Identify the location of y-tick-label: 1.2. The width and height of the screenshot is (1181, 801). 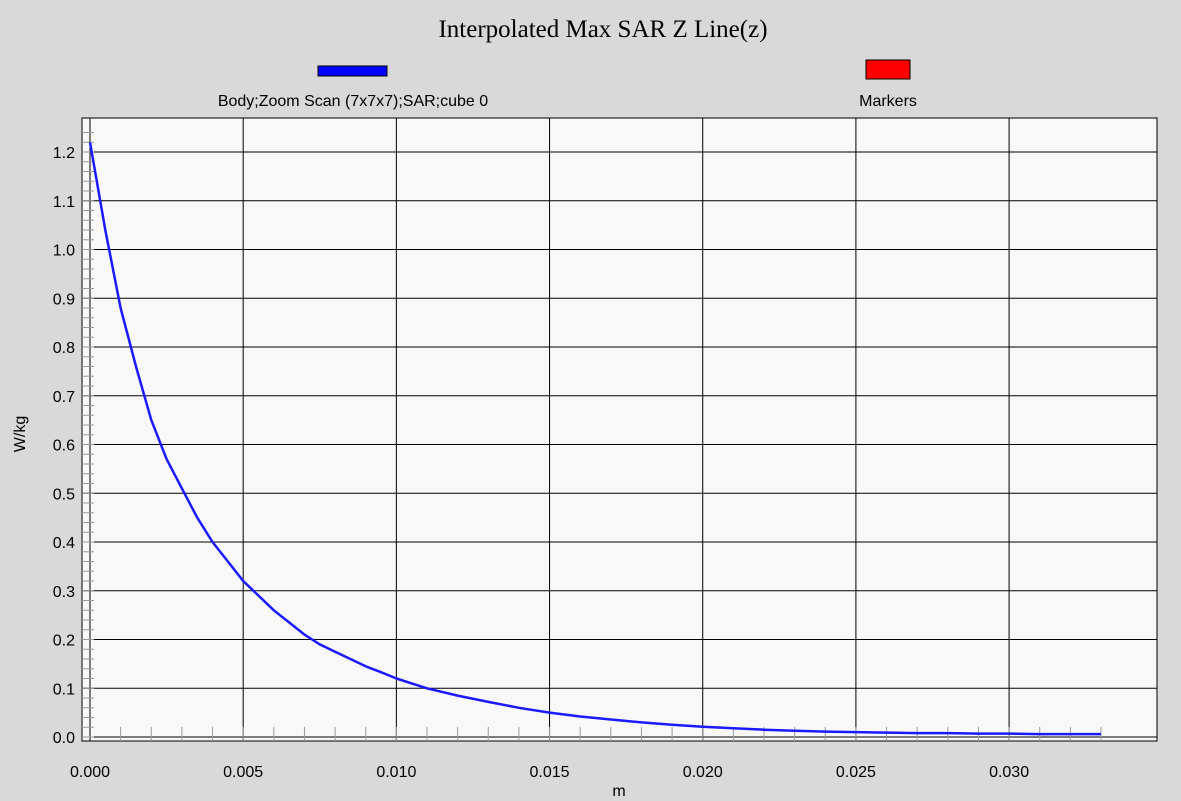
(64, 153).